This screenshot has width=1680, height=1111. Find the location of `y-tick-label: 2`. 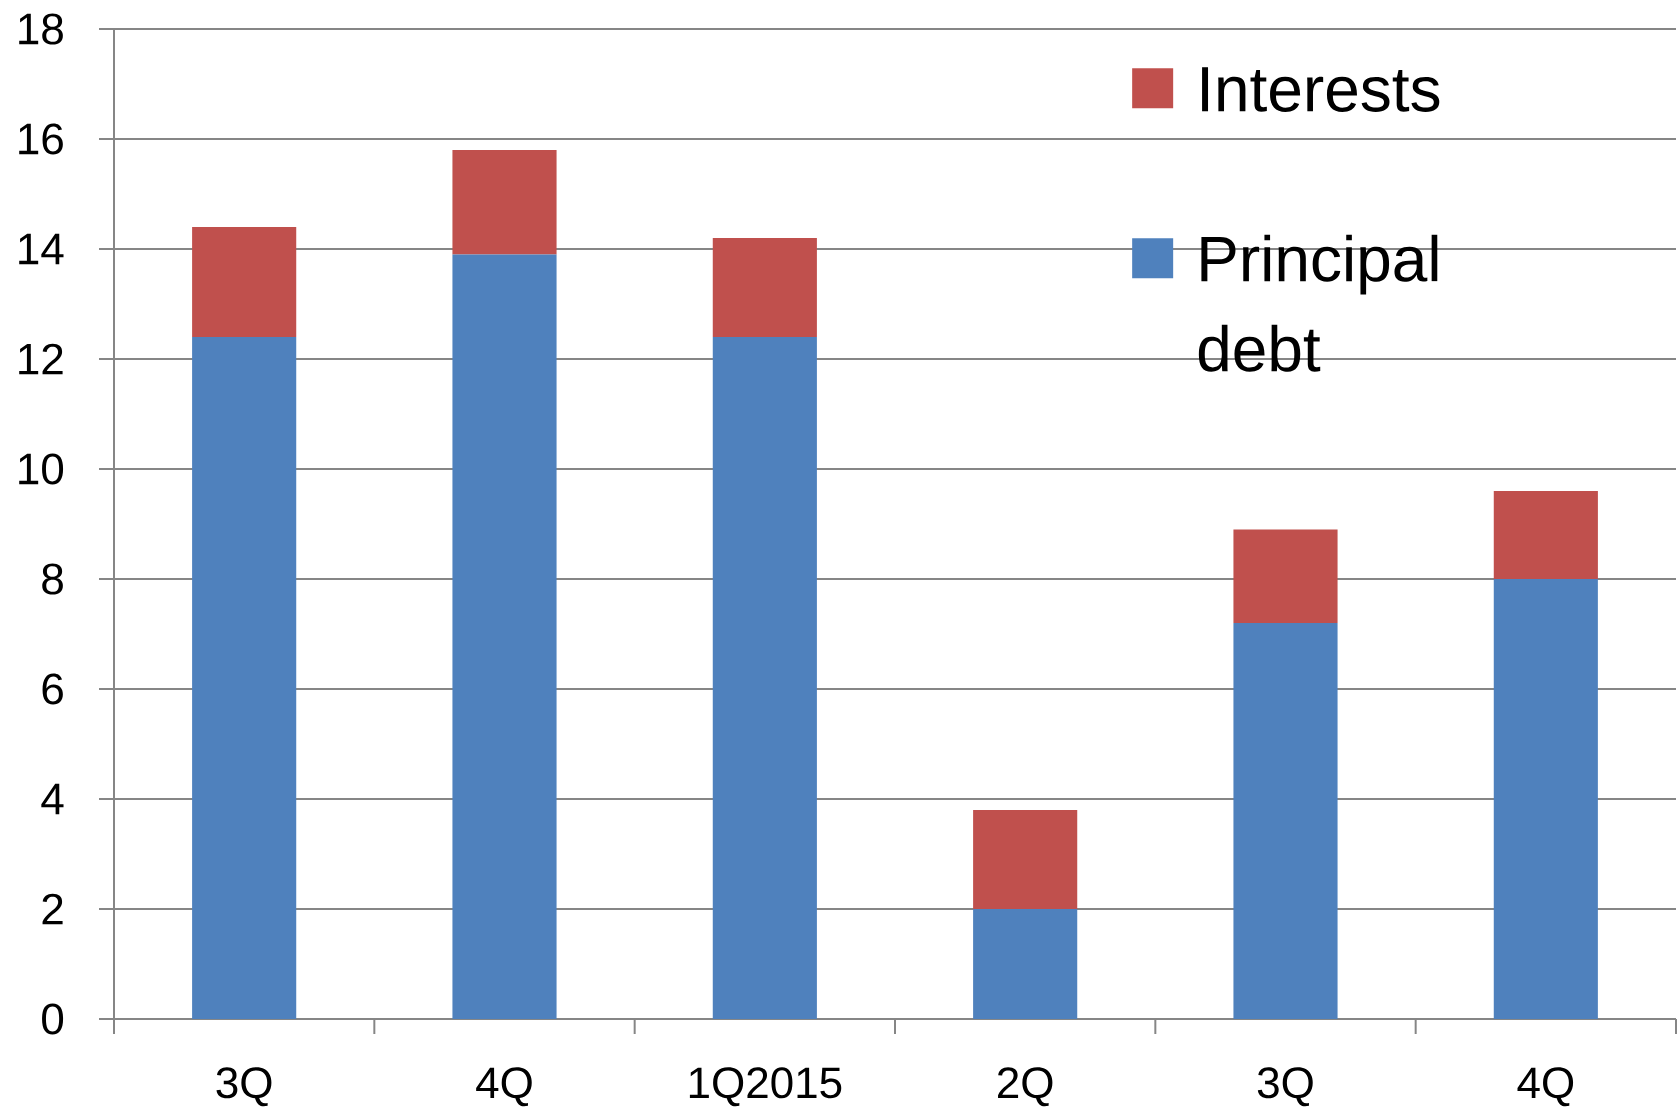

y-tick-label: 2 is located at coordinates (52, 909).